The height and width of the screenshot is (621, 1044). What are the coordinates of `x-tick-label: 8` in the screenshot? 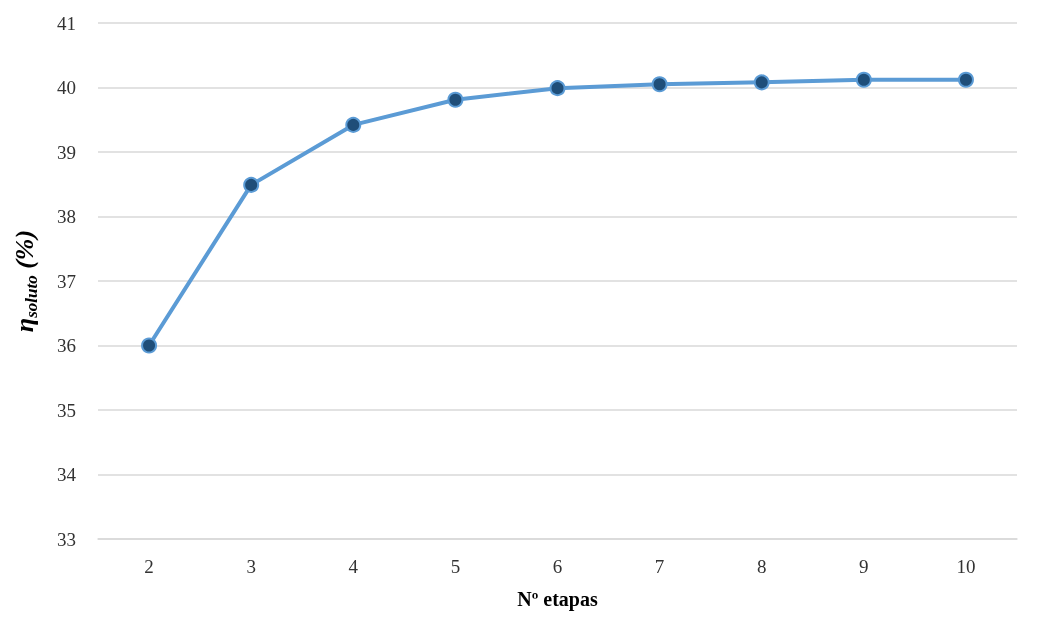 It's located at (761, 566).